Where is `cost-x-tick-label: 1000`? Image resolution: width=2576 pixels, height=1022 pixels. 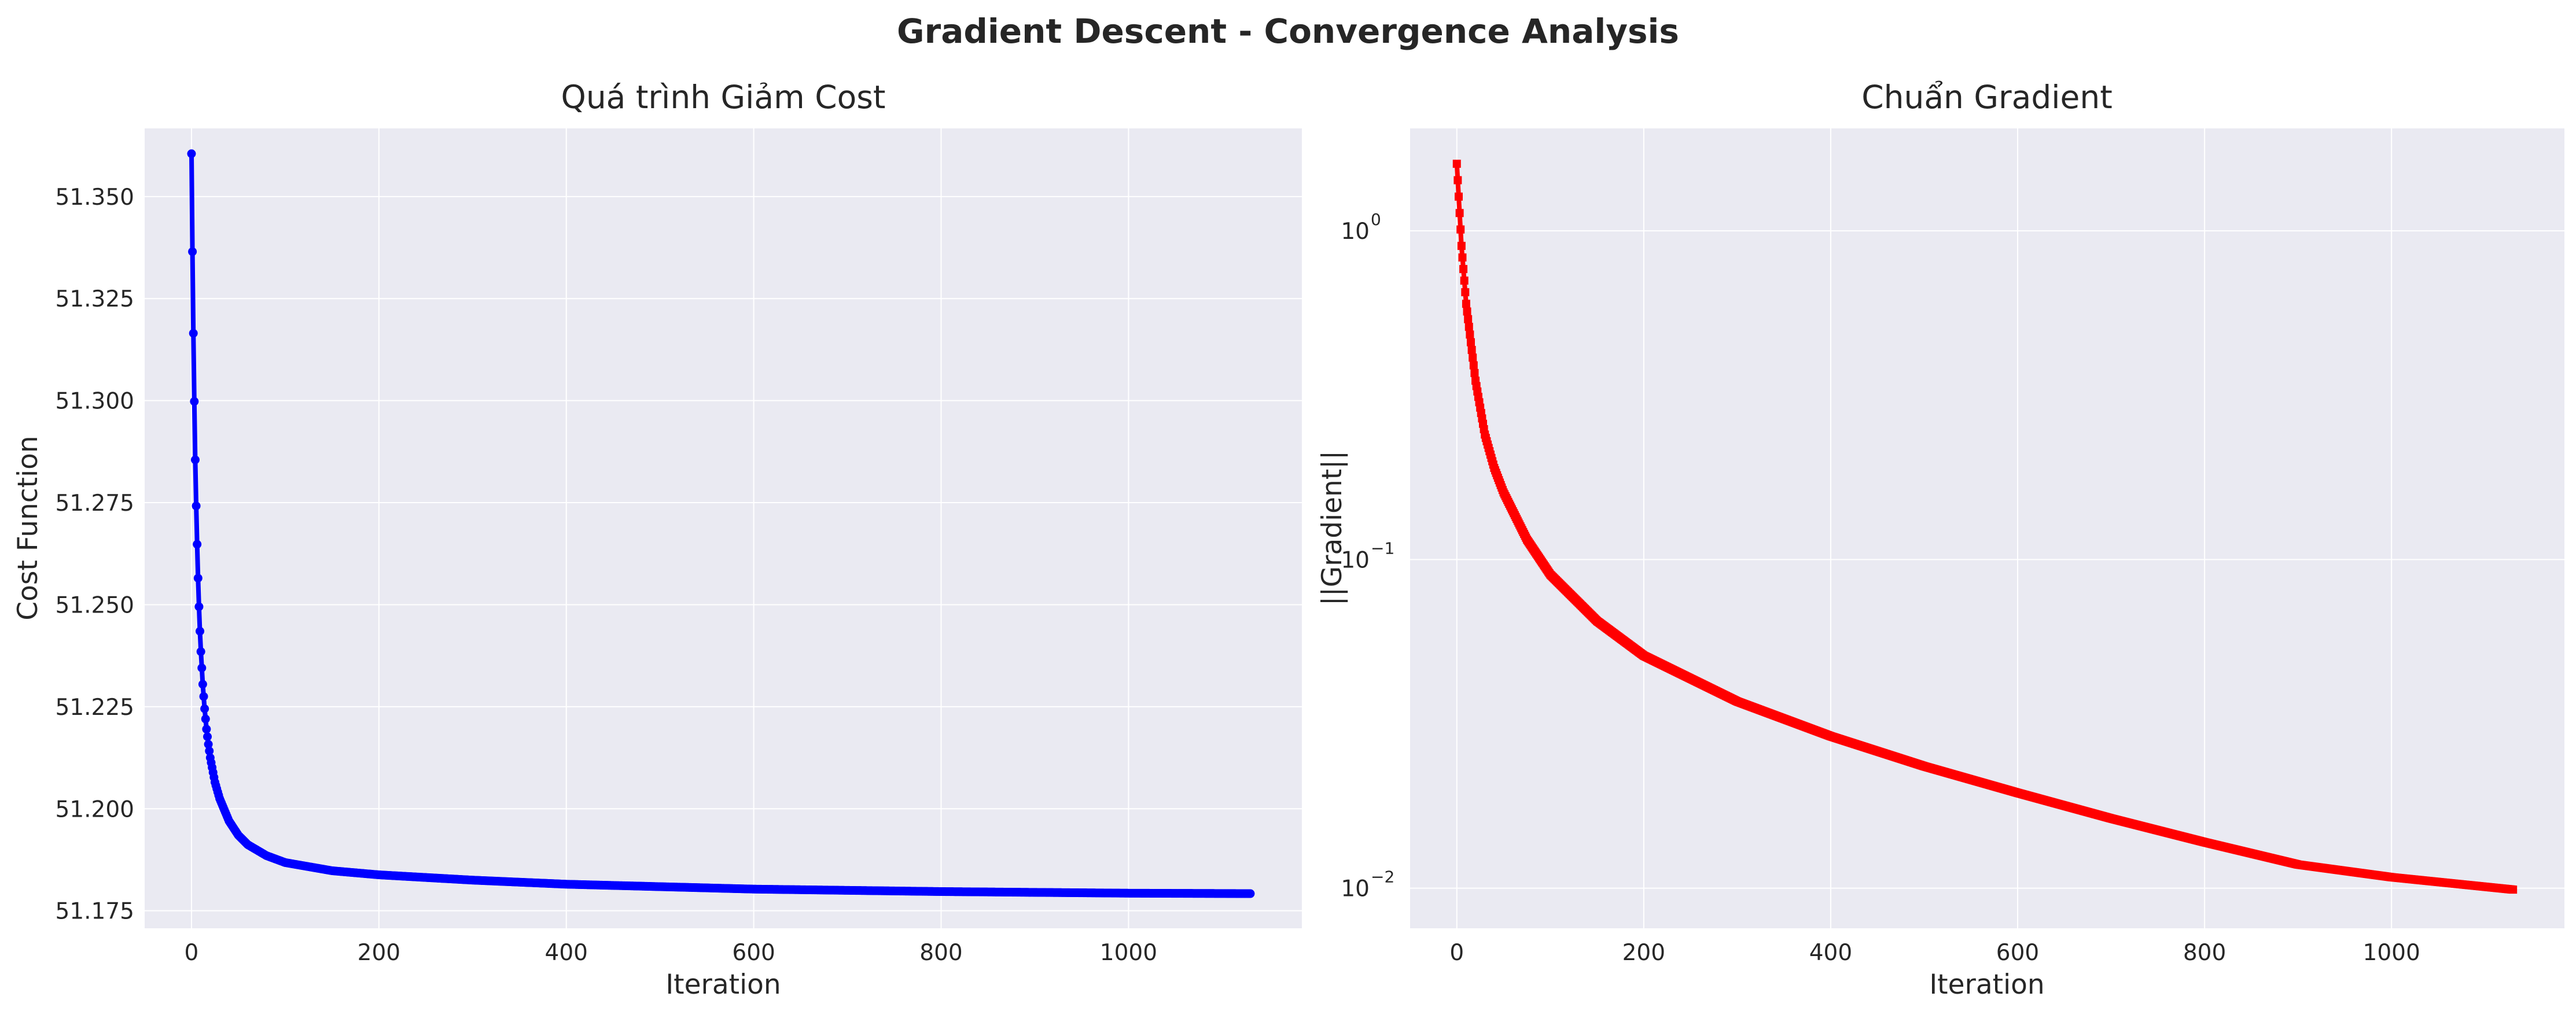
cost-x-tick-label: 1000 is located at coordinates (1128, 953).